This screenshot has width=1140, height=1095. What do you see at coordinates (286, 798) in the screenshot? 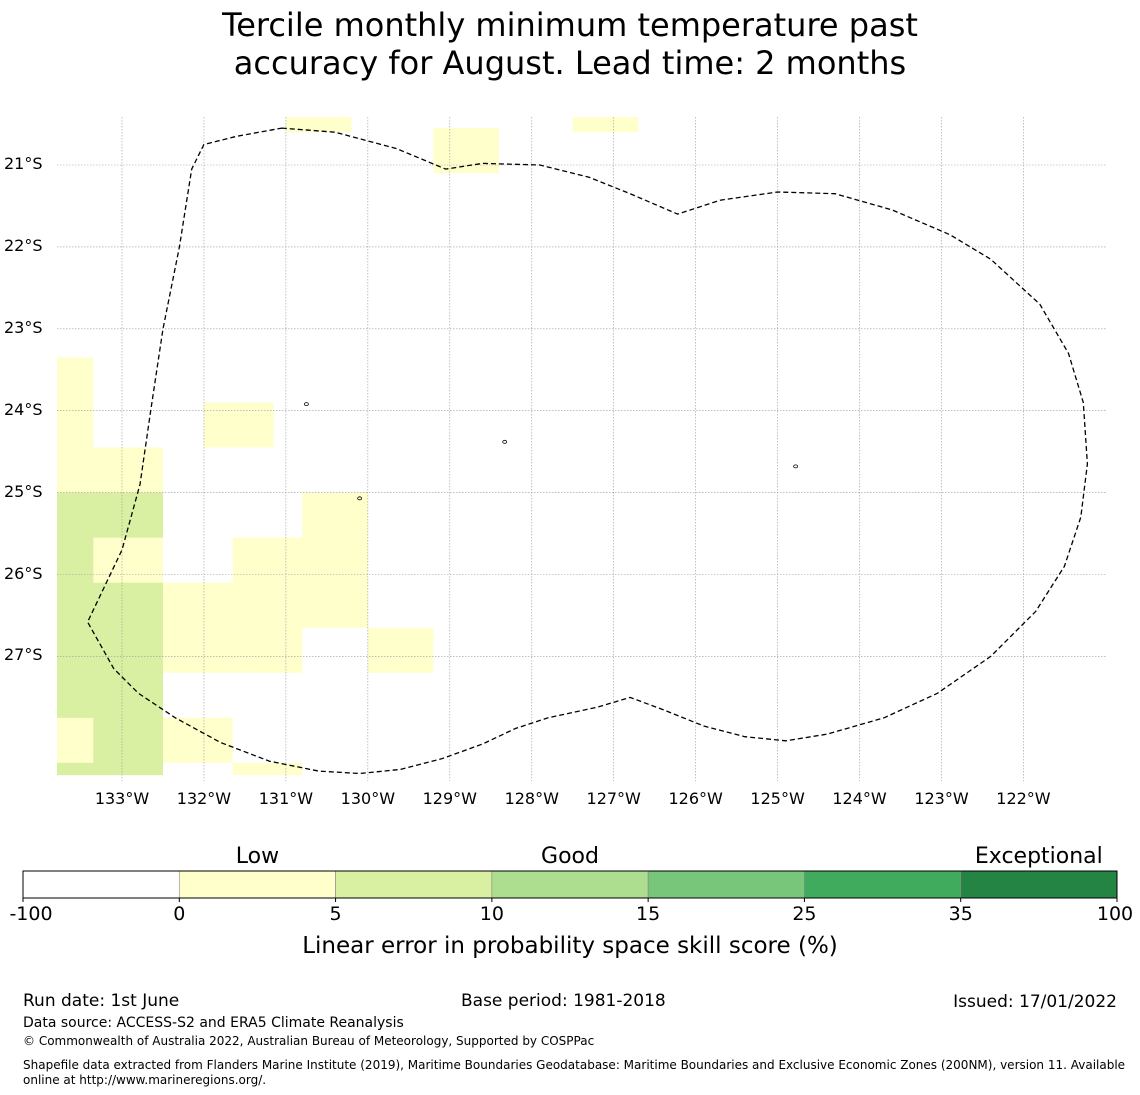
I see `longitude-label: 131°W` at bounding box center [286, 798].